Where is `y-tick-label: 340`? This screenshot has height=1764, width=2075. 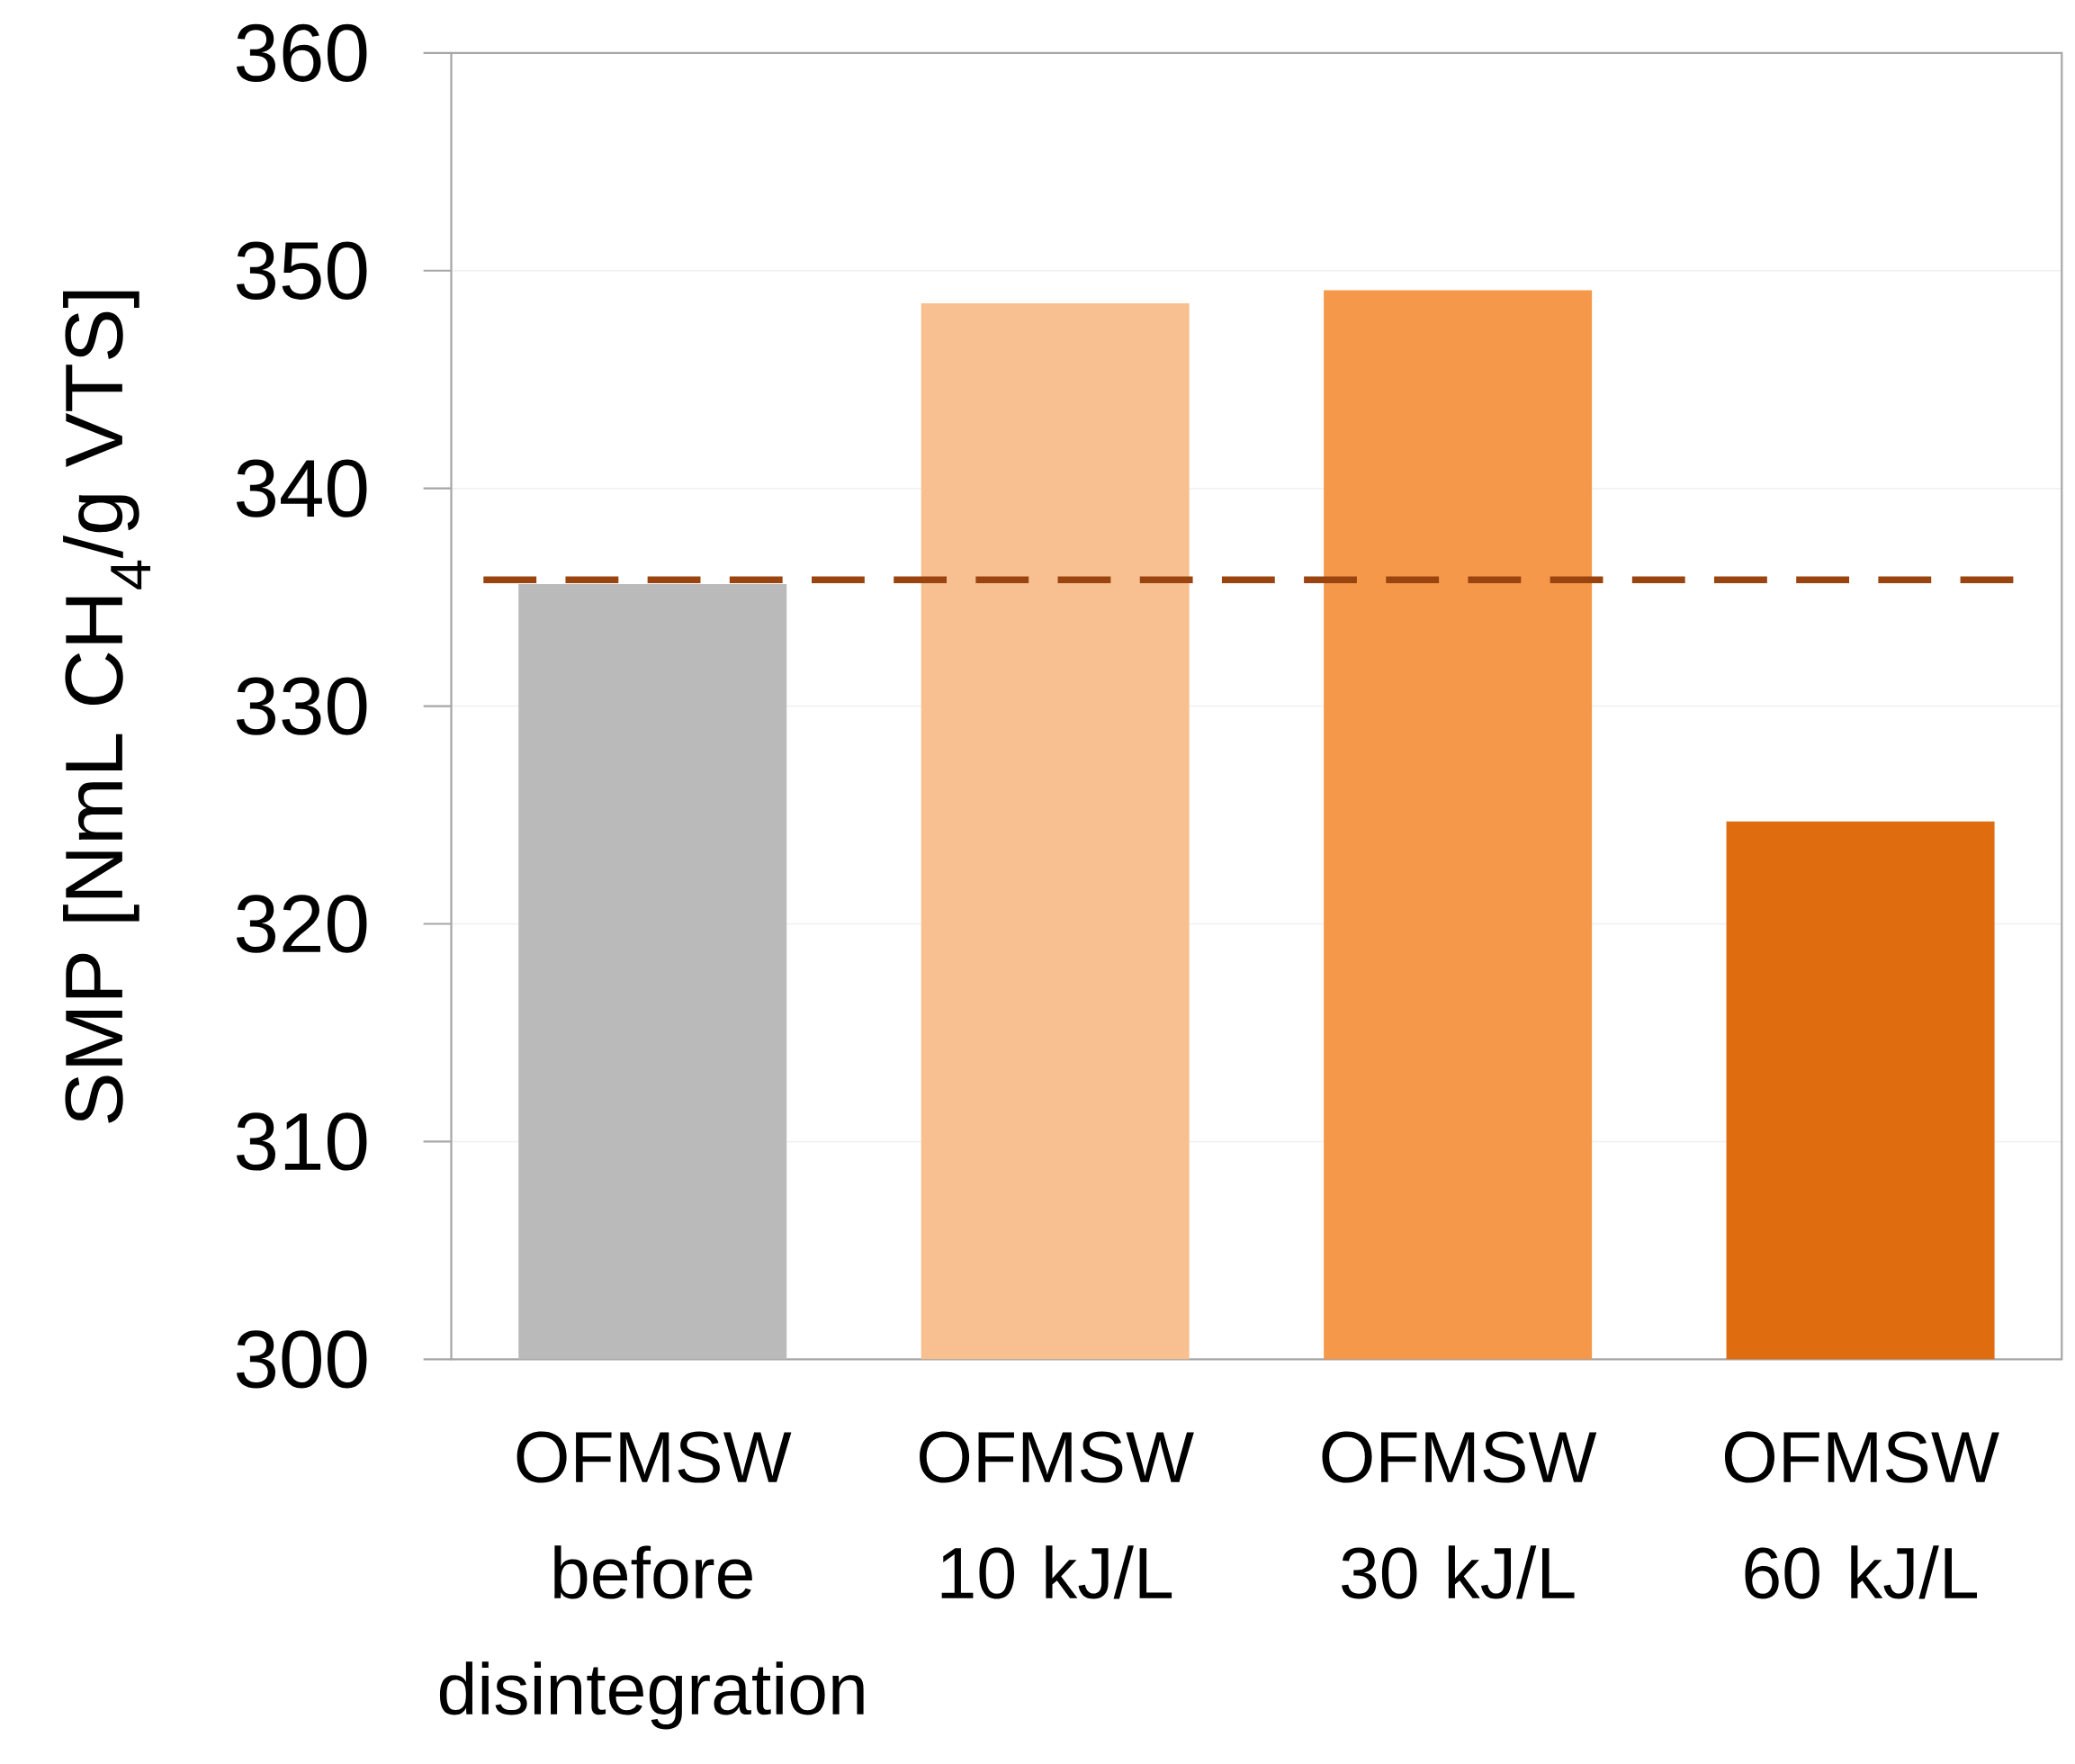
y-tick-label: 340 is located at coordinates (301, 489).